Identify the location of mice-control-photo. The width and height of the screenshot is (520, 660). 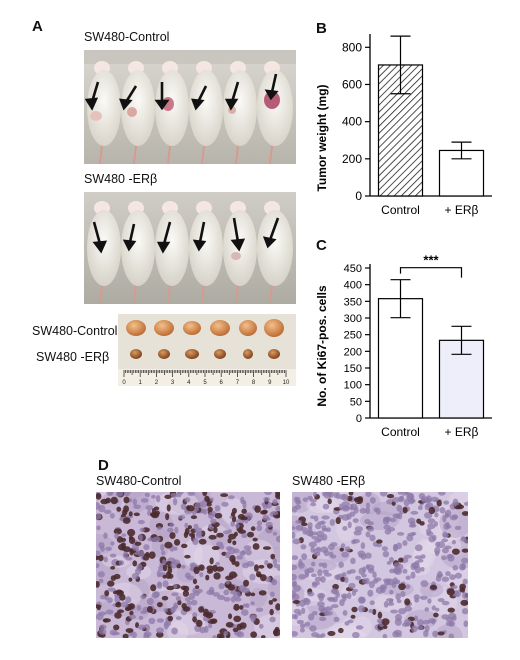
(190, 107).